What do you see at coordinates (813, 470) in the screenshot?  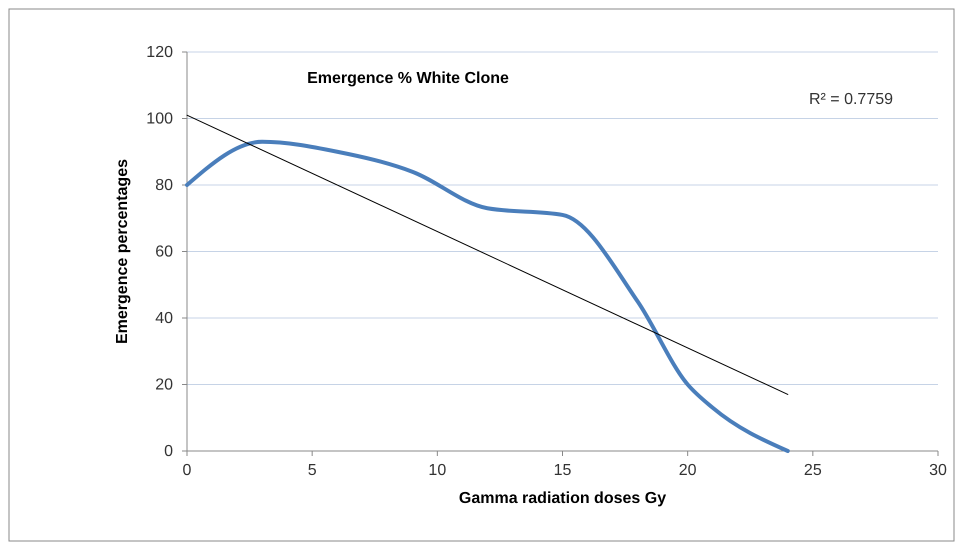 I see `x-tick-label: 25` at bounding box center [813, 470].